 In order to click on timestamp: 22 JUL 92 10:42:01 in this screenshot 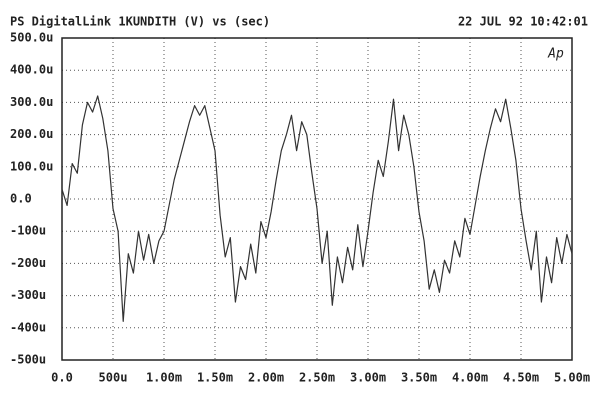, I will do `click(523, 22)`.